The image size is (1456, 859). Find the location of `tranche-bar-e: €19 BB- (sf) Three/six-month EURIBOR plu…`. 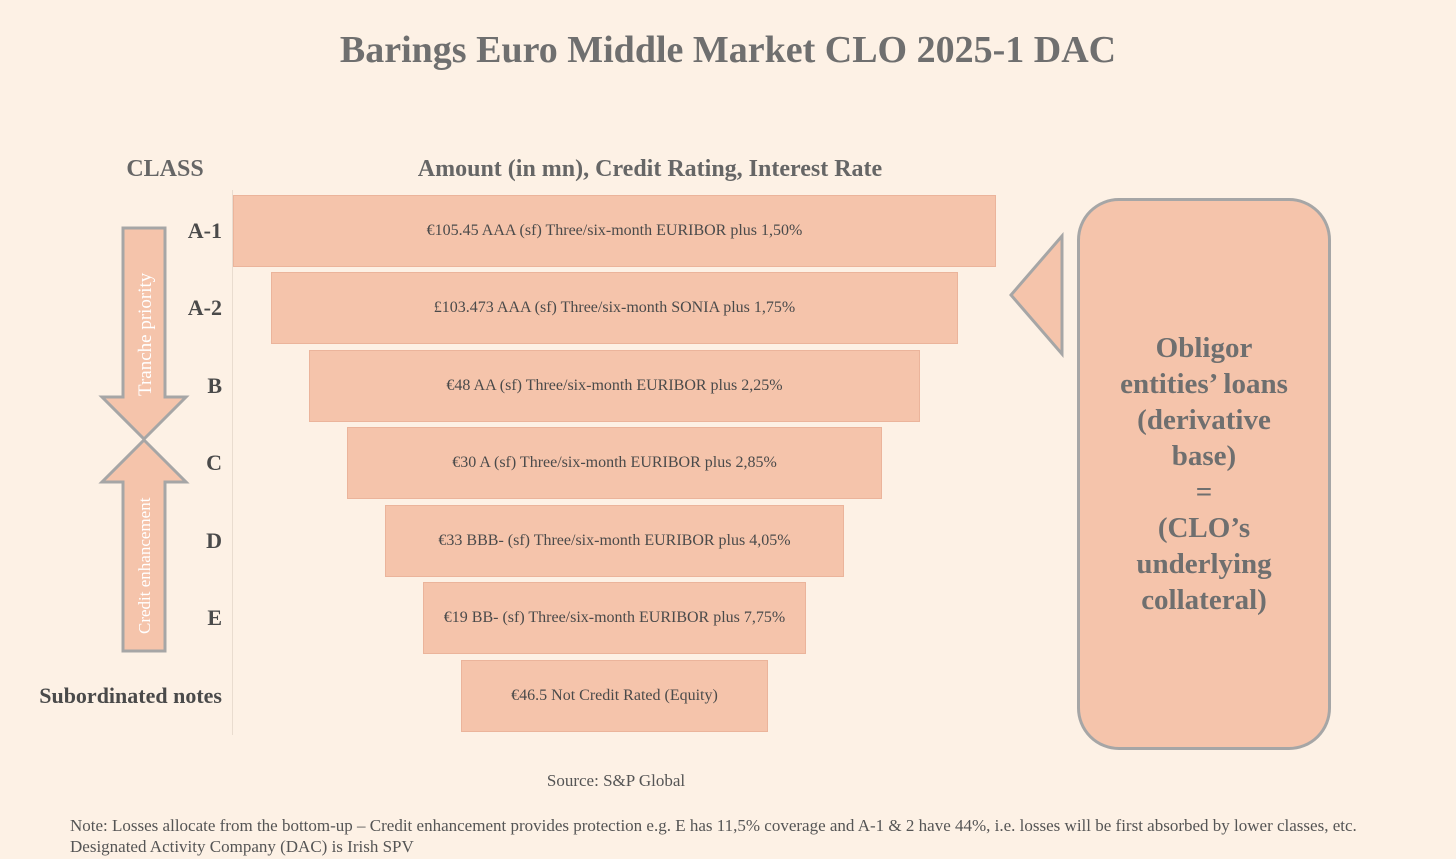

tranche-bar-e: €19 BB- (sf) Three/six-month EURIBOR plu… is located at coordinates (614, 618).